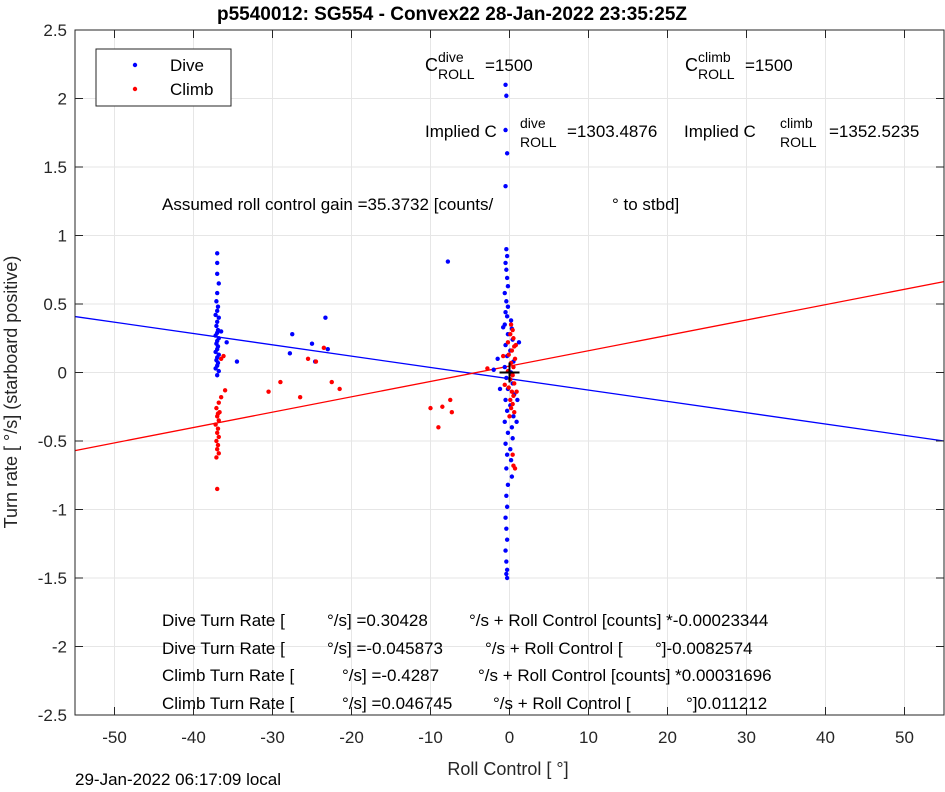  What do you see at coordinates (533, 123) in the screenshot?
I see `implied-dive-sup: dive` at bounding box center [533, 123].